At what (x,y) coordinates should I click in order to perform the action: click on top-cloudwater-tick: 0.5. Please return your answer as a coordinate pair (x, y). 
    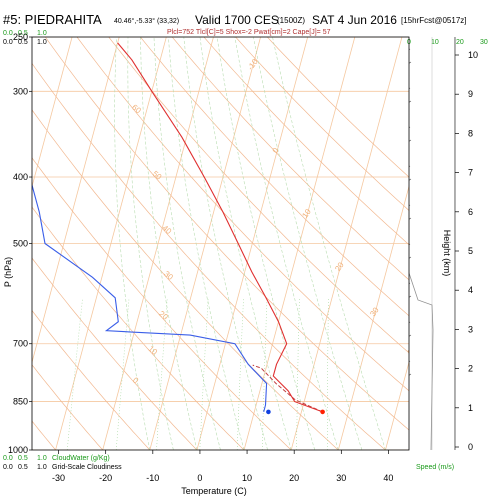
    Looking at the image, I should click on (23, 33).